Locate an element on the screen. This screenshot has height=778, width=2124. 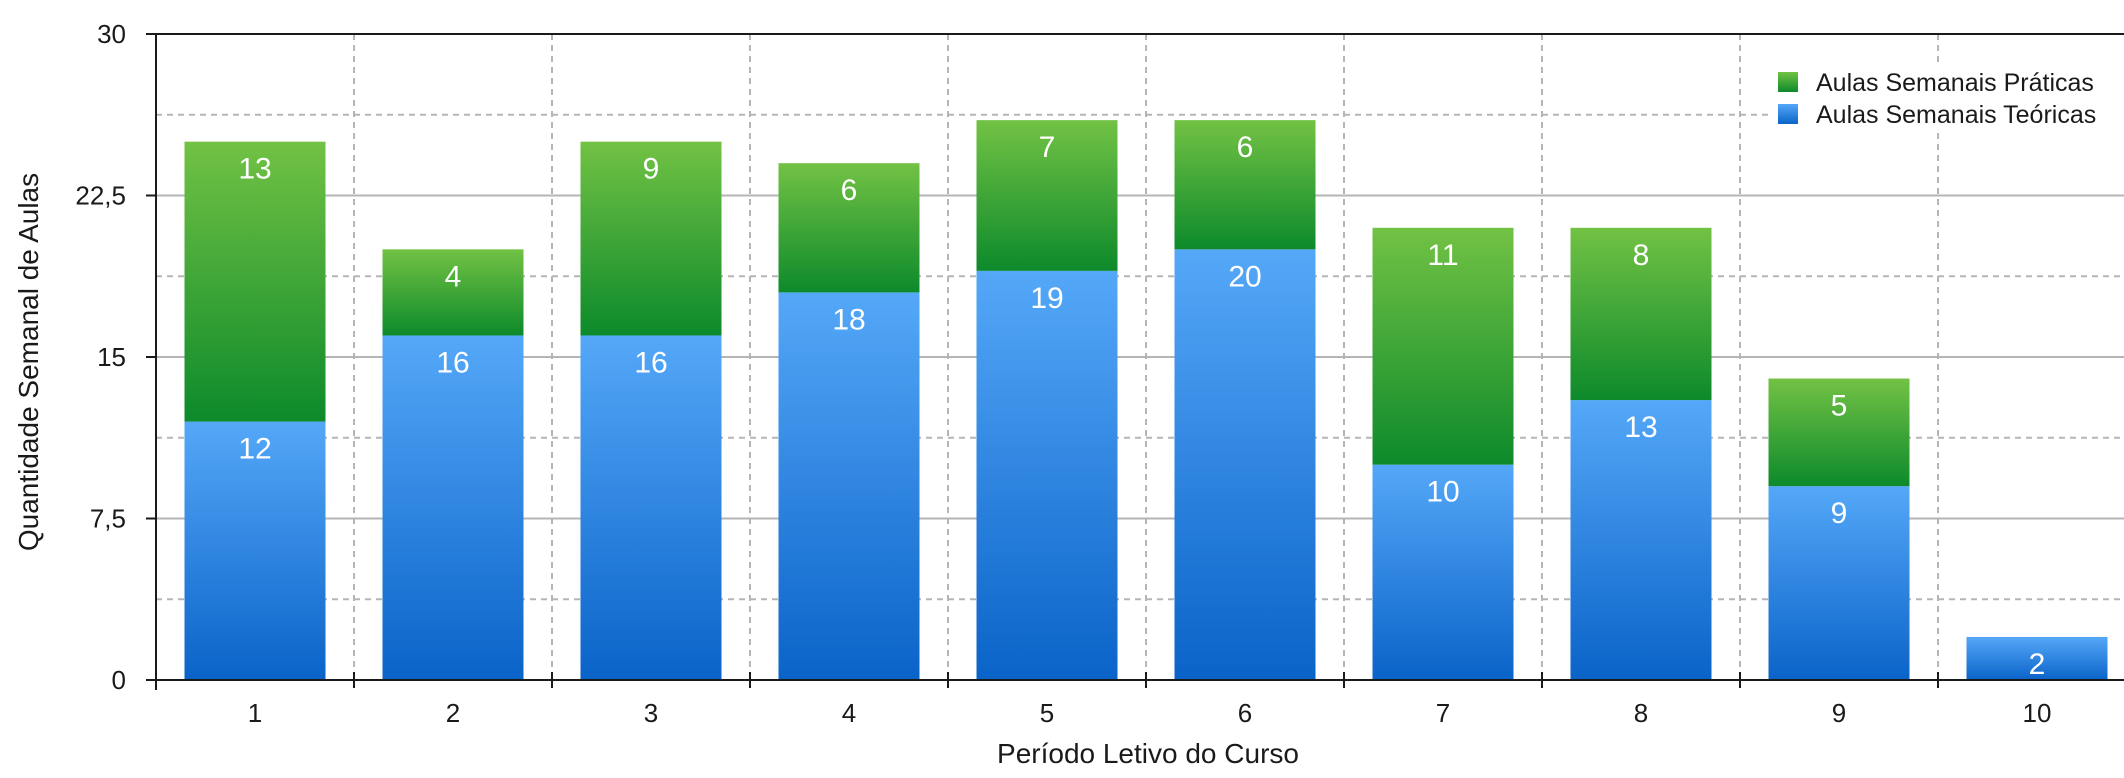
y-tick-label: 22,5 is located at coordinates (100, 196).